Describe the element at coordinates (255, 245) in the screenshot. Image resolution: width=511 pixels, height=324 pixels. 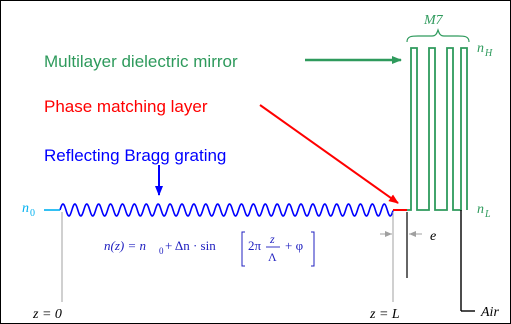
I see `formula-two-pi: 2π` at that location.